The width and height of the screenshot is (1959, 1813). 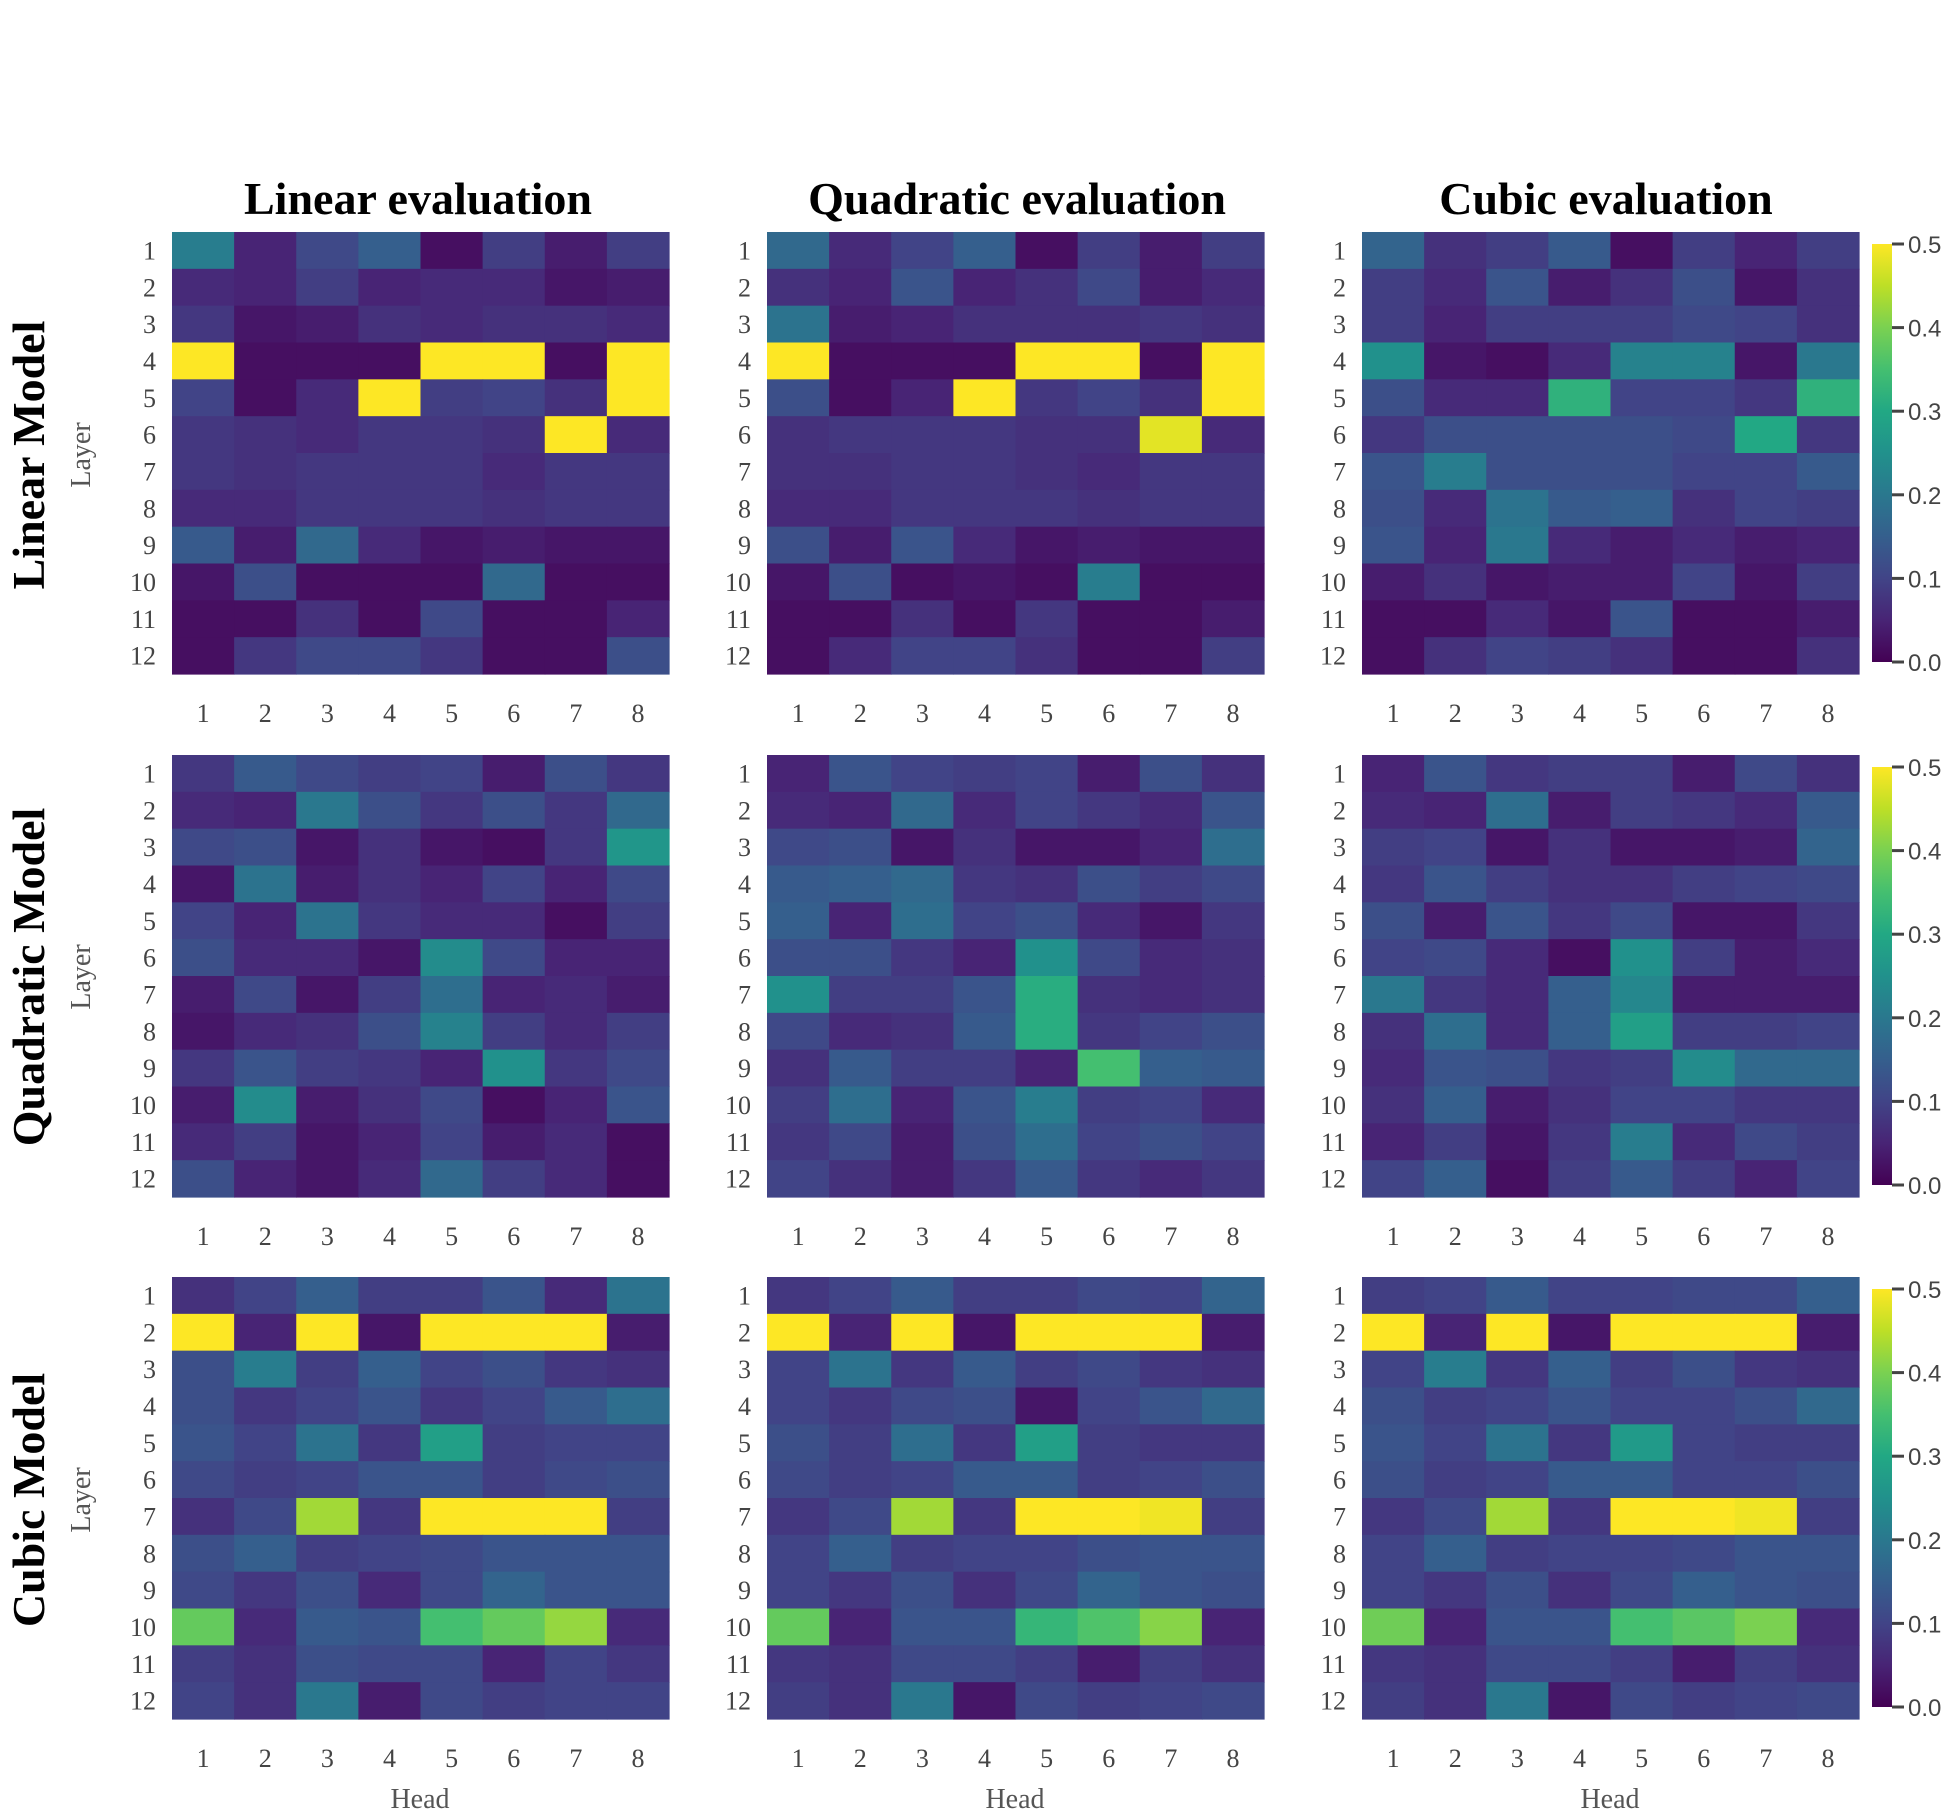 What do you see at coordinates (1882, 976) in the screenshot?
I see `colorbar-gradient` at bounding box center [1882, 976].